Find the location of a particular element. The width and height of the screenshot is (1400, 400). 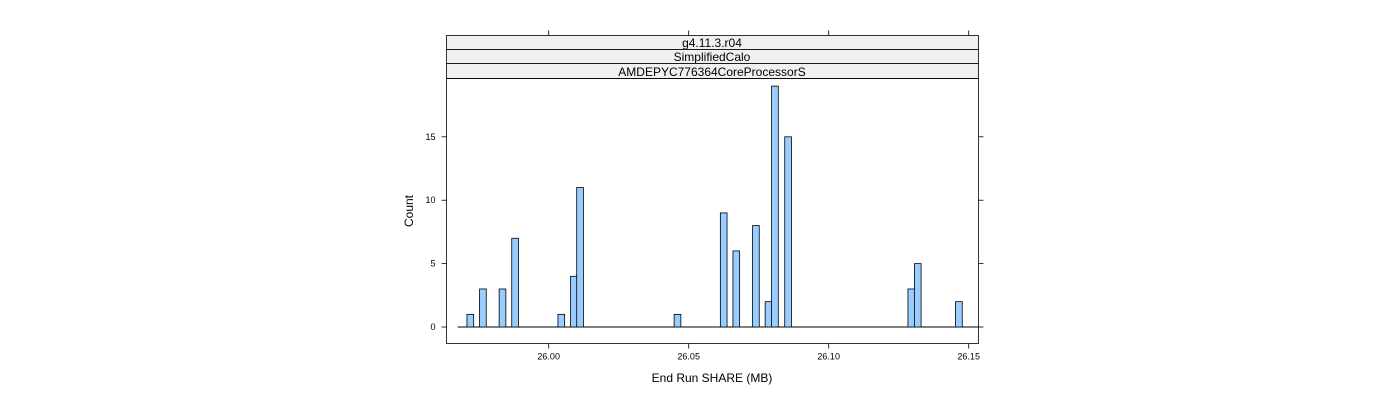

strip-label-1: g4.11.3.r04 is located at coordinates (712, 43).